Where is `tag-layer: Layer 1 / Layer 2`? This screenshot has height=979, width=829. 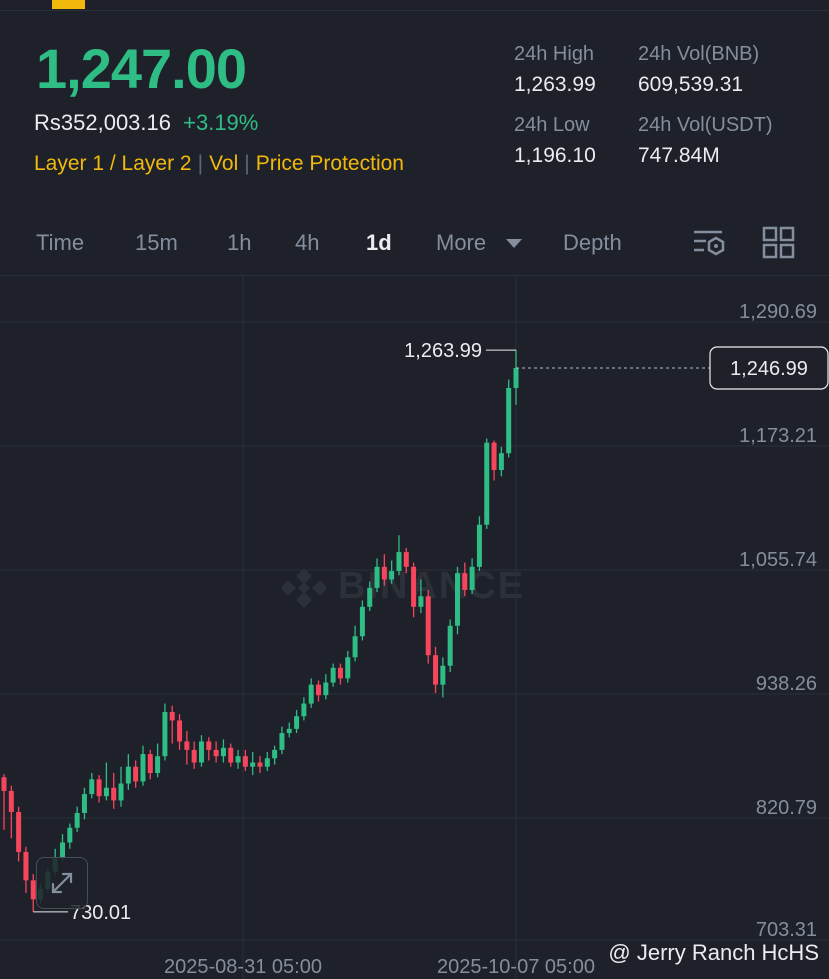 tag-layer: Layer 1 / Layer 2 is located at coordinates (113, 163).